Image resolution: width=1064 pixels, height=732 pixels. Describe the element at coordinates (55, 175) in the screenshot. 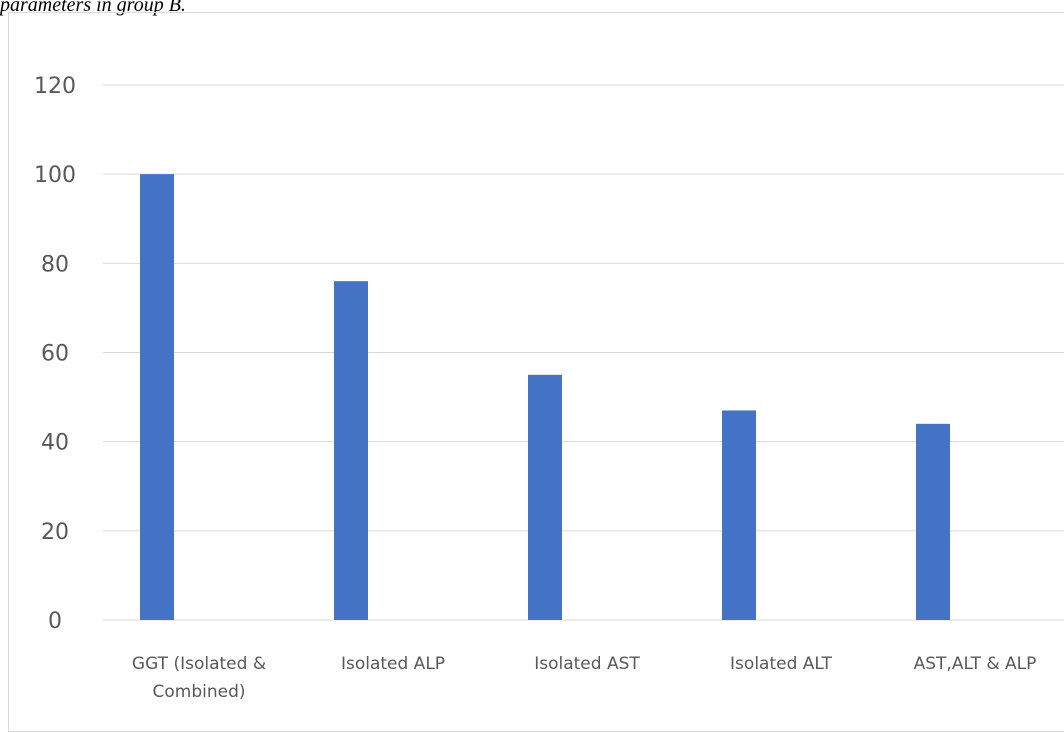

I see `y-tick-label: 100` at that location.